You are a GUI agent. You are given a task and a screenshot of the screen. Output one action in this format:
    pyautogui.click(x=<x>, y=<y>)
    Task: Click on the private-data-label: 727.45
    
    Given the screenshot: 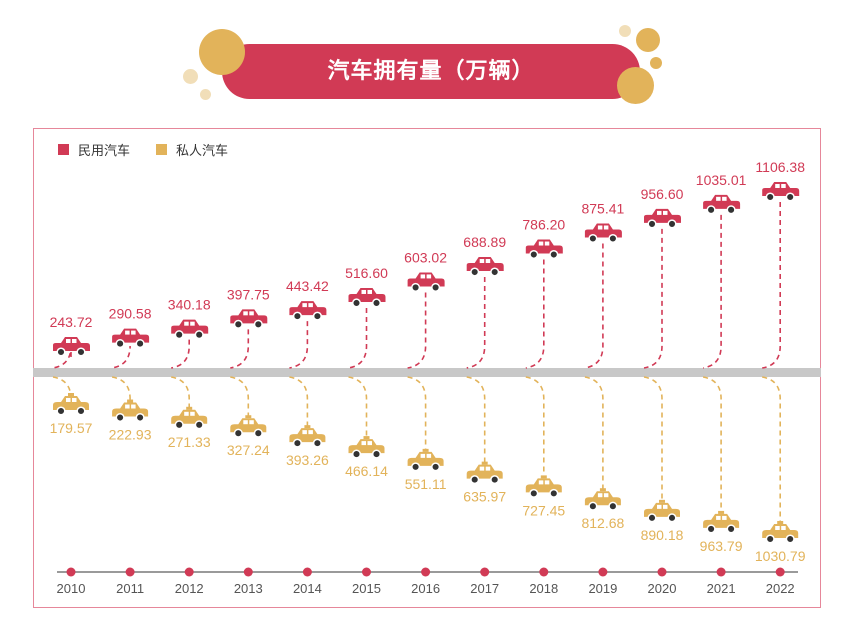 What is the action you would take?
    pyautogui.click(x=543, y=510)
    